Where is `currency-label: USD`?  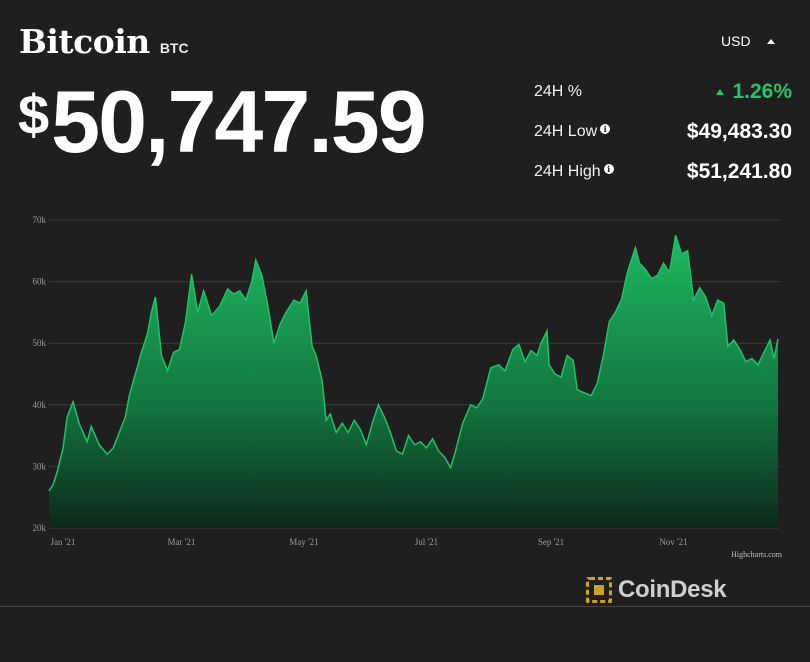
currency-label: USD is located at coordinates (736, 41).